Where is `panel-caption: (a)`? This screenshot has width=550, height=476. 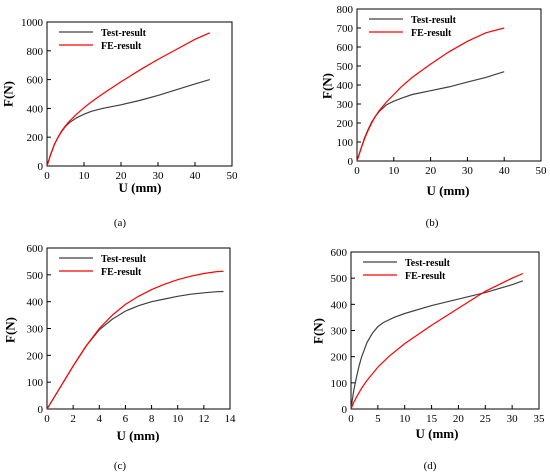
panel-caption: (a) is located at coordinates (120, 223).